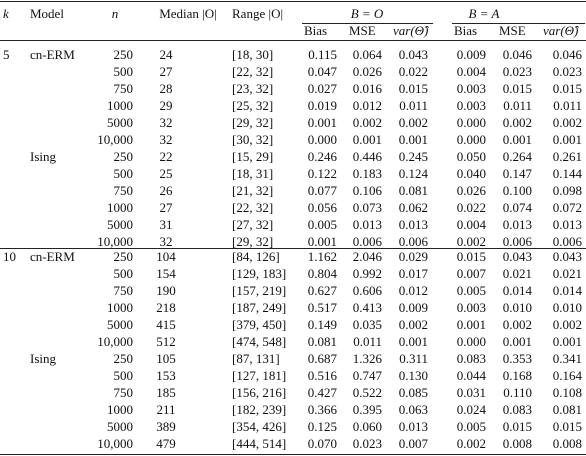 The image size is (586, 456). What do you see at coordinates (471, 358) in the screenshot?
I see `table-cell: 0.083` at bounding box center [471, 358].